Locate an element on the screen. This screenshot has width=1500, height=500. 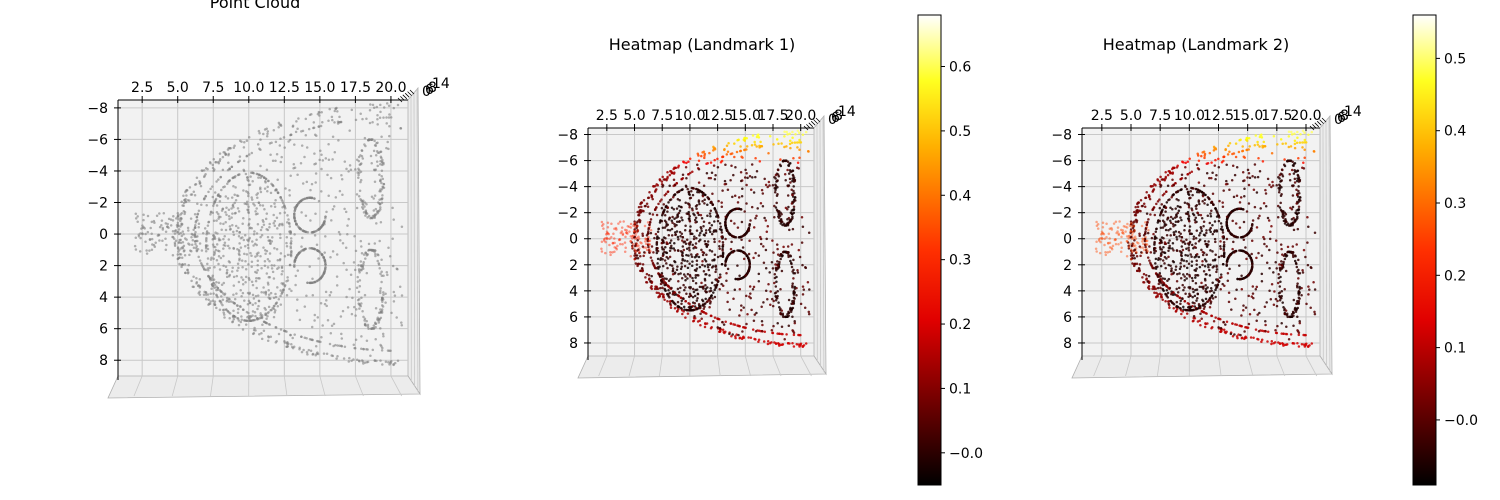
y-tick-label: 2 is located at coordinates (103, 267).